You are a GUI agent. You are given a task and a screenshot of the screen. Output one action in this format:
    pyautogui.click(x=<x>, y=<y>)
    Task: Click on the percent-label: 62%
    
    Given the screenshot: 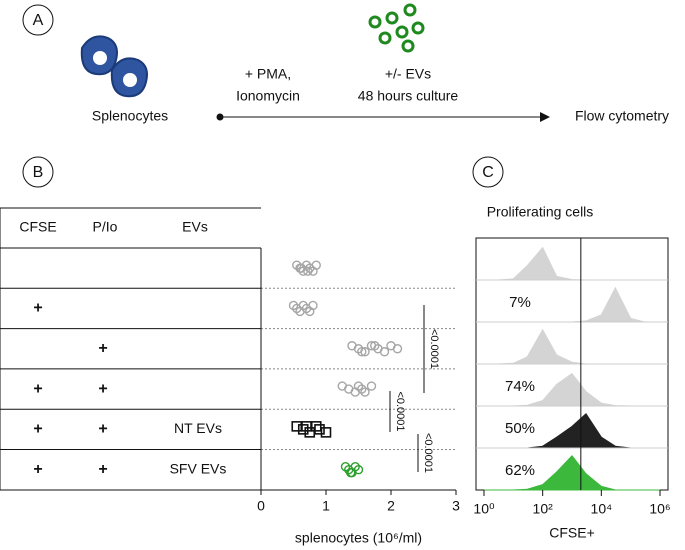 What is the action you would take?
    pyautogui.click(x=520, y=470)
    